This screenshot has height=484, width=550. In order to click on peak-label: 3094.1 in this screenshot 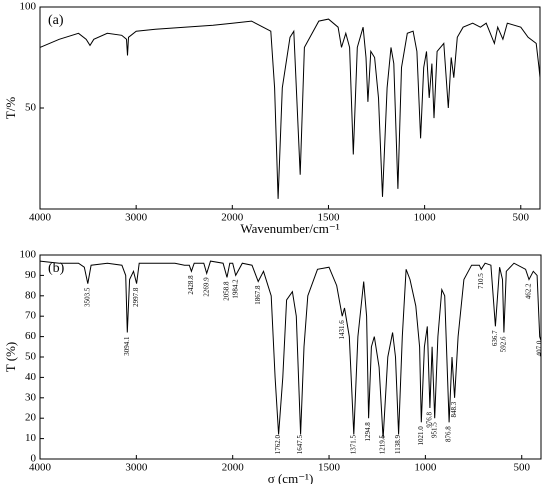, I will do `click(127, 346)`.